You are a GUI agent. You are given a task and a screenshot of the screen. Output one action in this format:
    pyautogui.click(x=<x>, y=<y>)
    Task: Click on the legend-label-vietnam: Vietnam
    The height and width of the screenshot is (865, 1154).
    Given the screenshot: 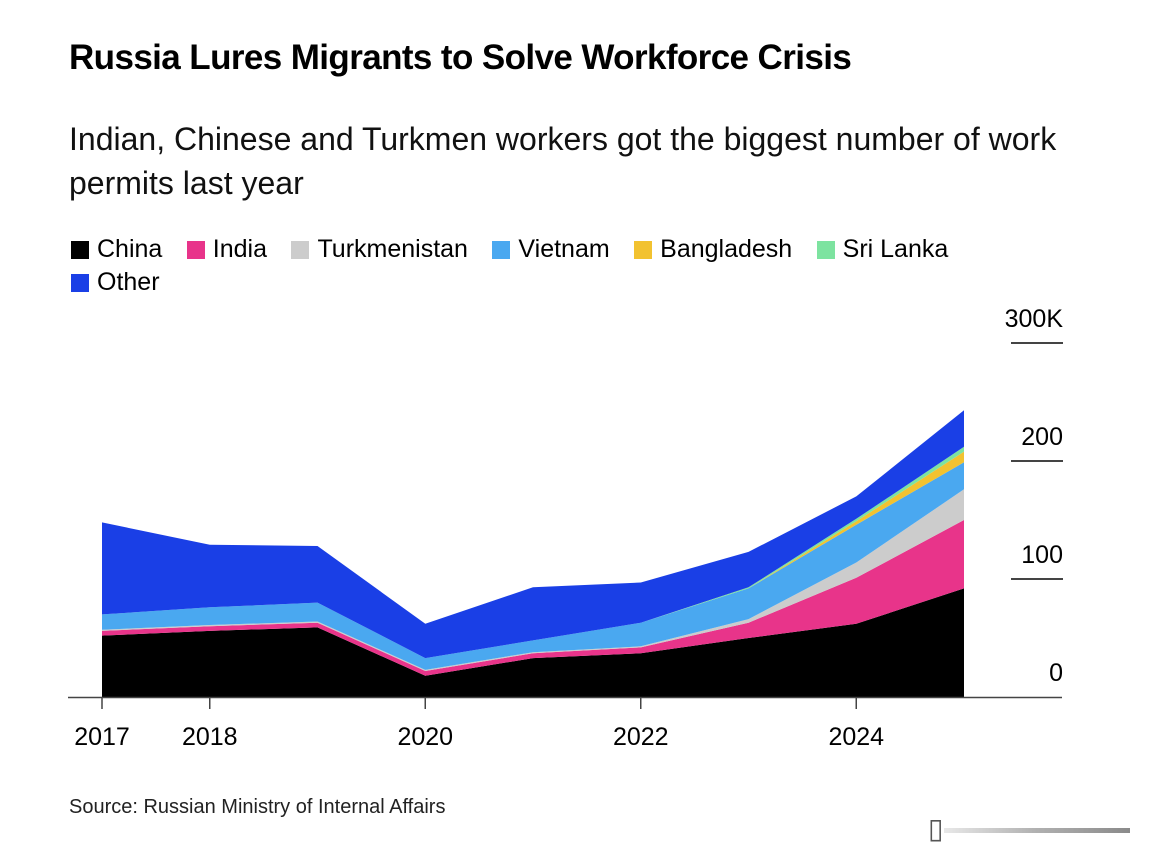 What is the action you would take?
    pyautogui.click(x=564, y=249)
    